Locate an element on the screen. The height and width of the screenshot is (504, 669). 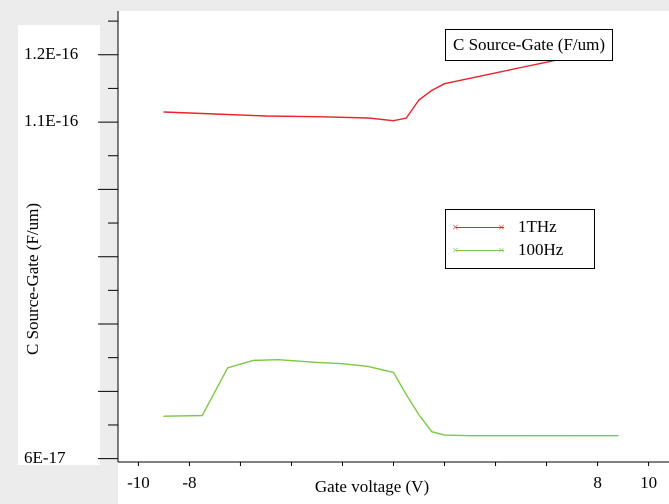
x-axis-panel is located at coordinates (393, 483).